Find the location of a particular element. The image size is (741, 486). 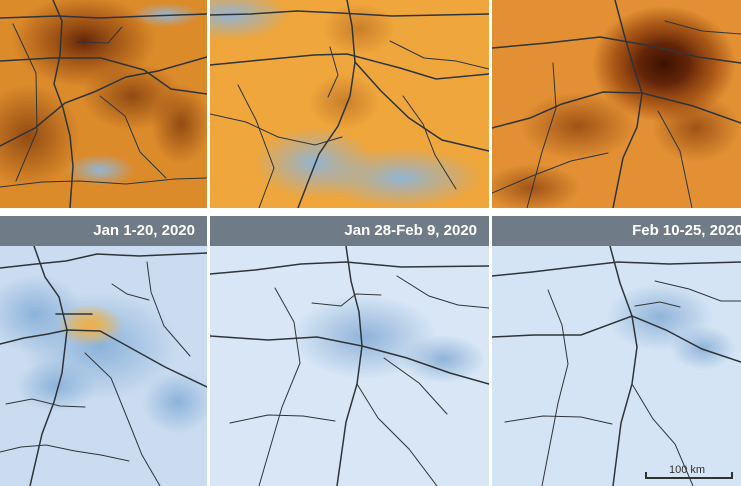

scale-bar: 100 km is located at coordinates (689, 472).